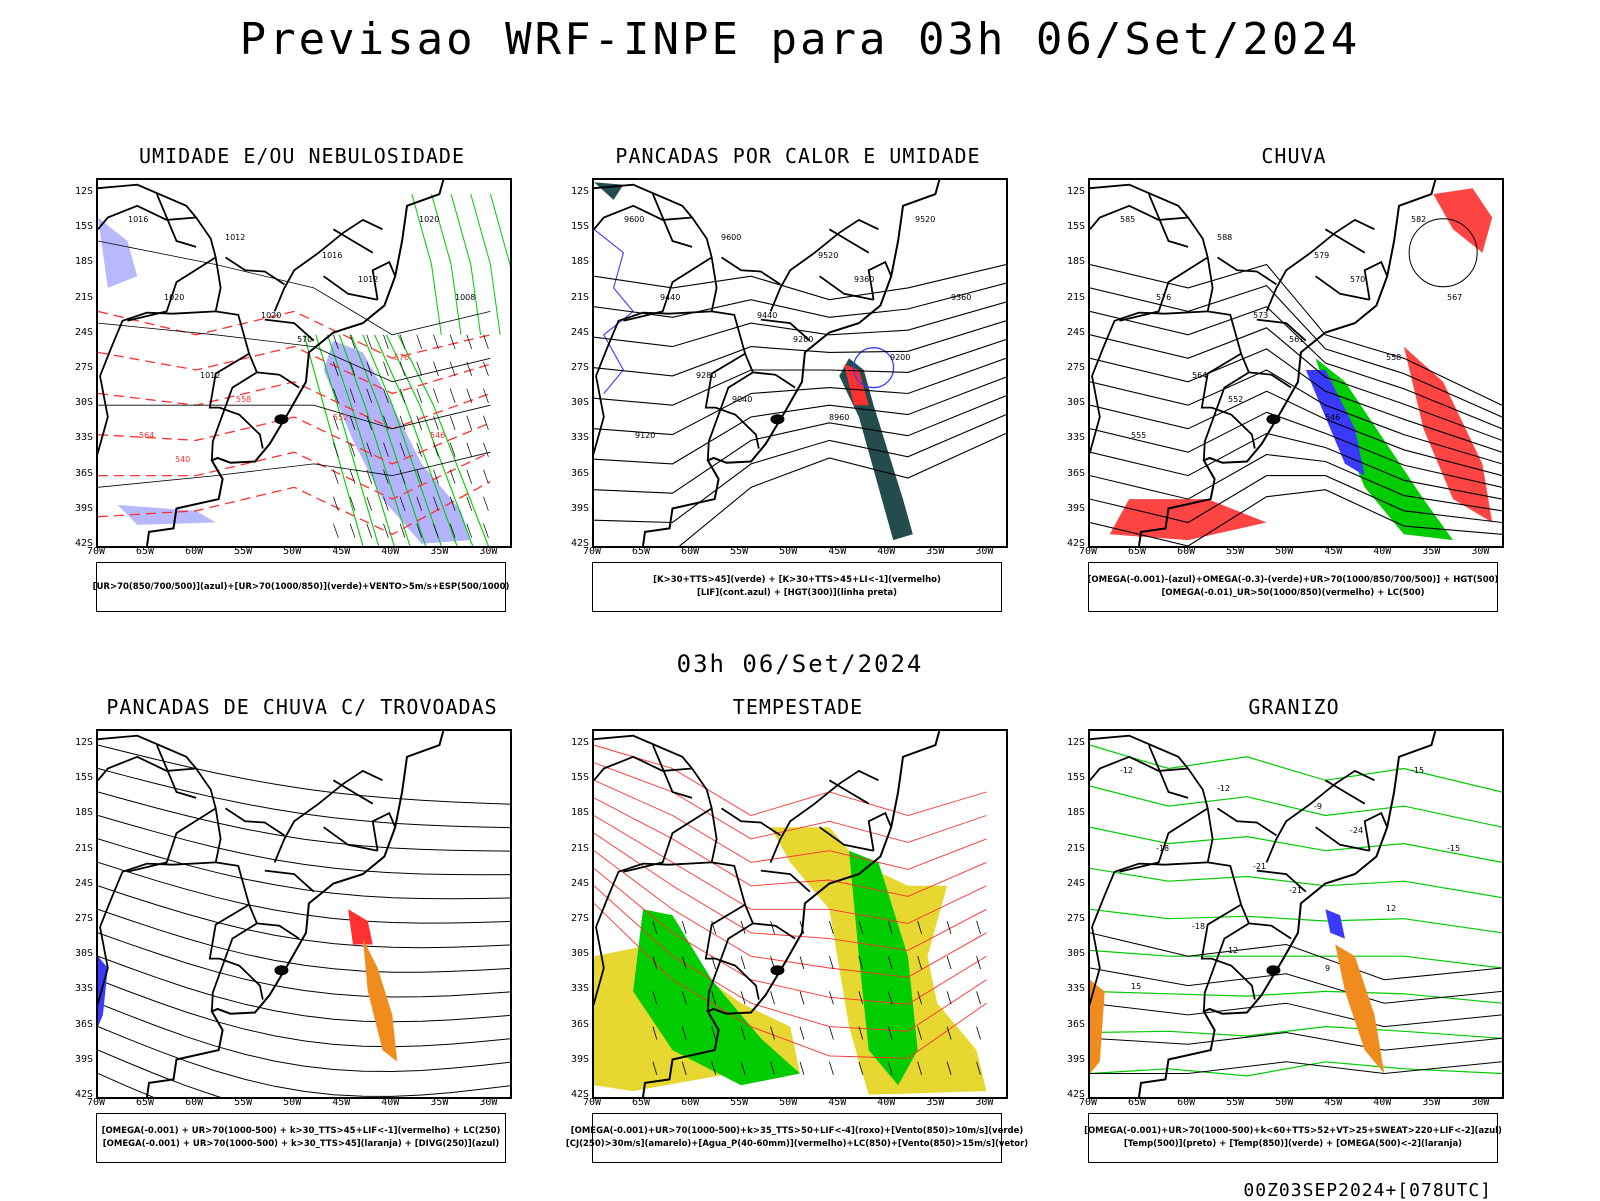  Describe the element at coordinates (579, 1094) in the screenshot. I see `lat-tick-label: 42S` at that location.